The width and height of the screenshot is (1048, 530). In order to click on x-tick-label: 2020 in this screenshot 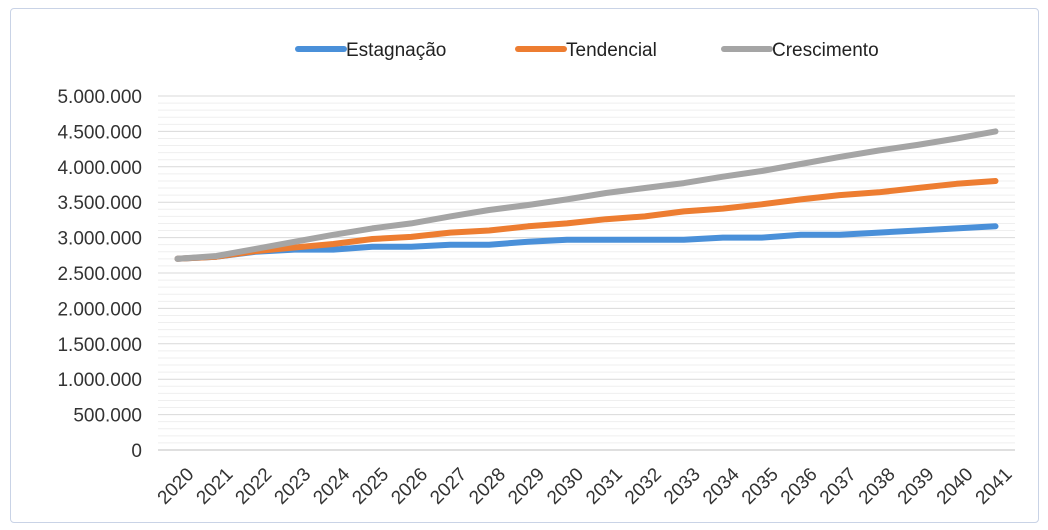, I will do `click(176, 486)`.